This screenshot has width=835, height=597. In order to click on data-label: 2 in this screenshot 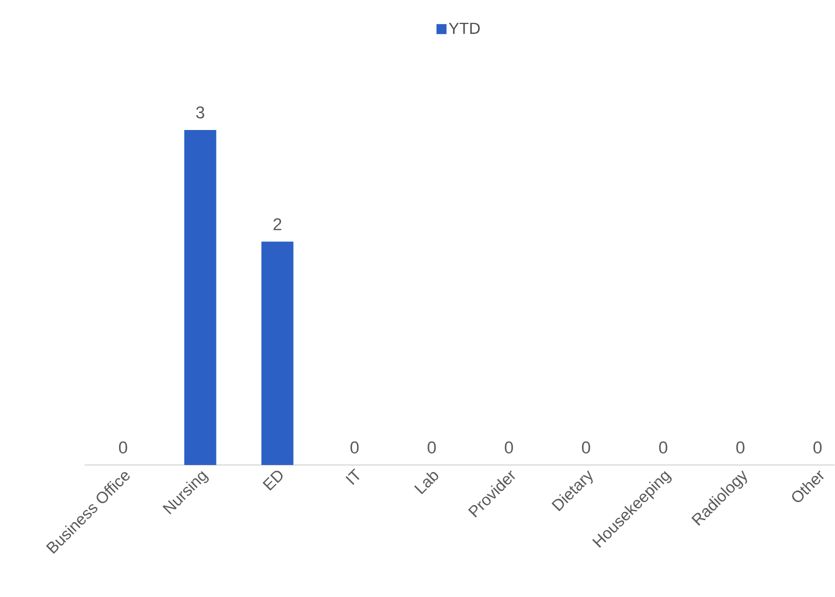, I will do `click(278, 224)`.